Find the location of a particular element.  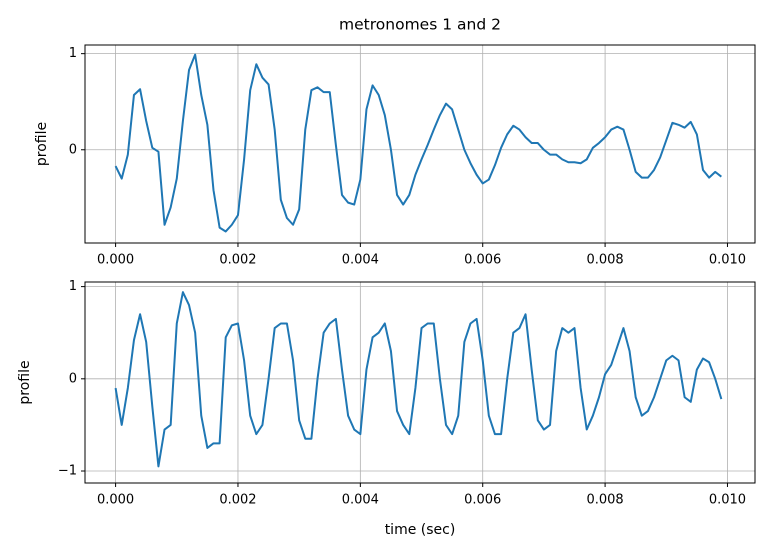

chart-title: metronomes 1 and 2 is located at coordinates (420, 25).